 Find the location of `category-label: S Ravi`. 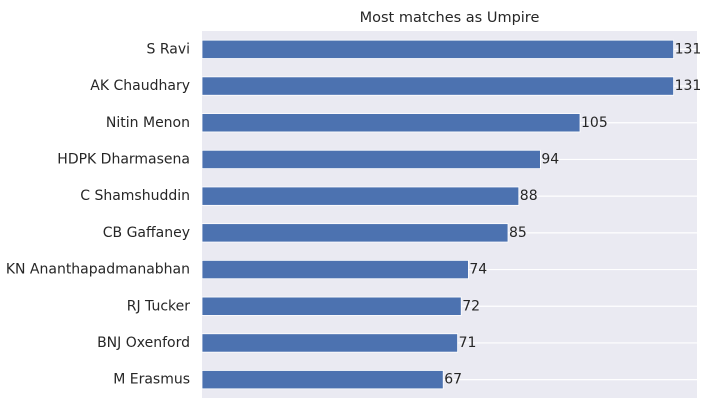

category-label: S Ravi is located at coordinates (168, 49).